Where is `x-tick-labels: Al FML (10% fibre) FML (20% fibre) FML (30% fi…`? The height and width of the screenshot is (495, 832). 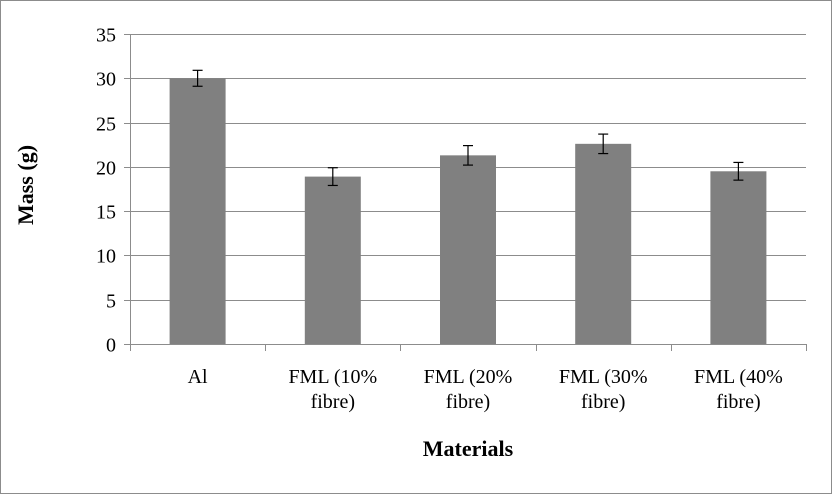 x-tick-labels: Al FML (10% fibre) FML (20% fibre) FML (30% fi… is located at coordinates (485, 389).